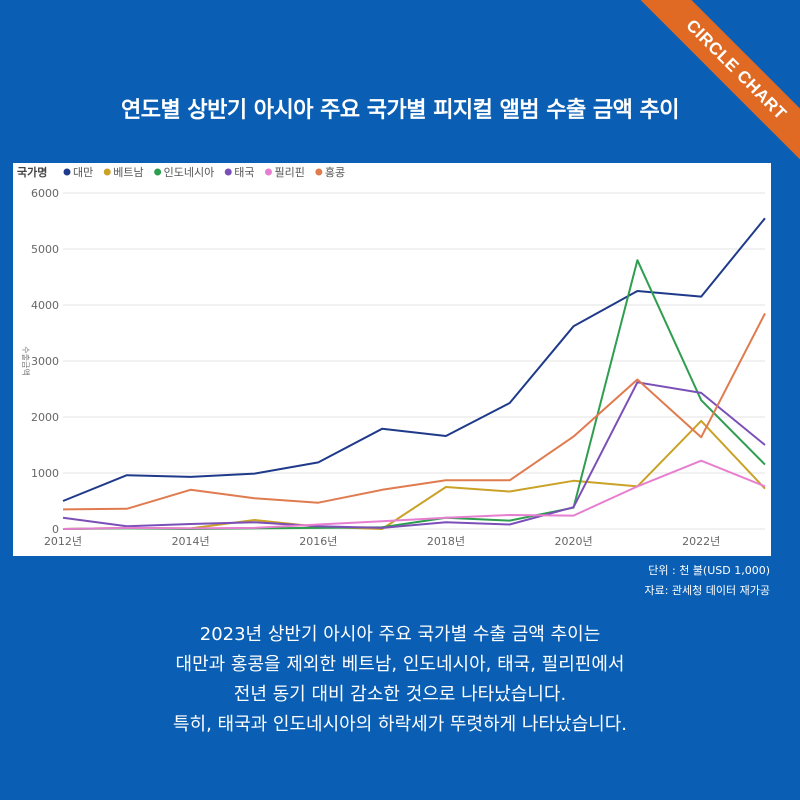 The height and width of the screenshot is (800, 800). I want to click on series-line-베트남, so click(414, 474).